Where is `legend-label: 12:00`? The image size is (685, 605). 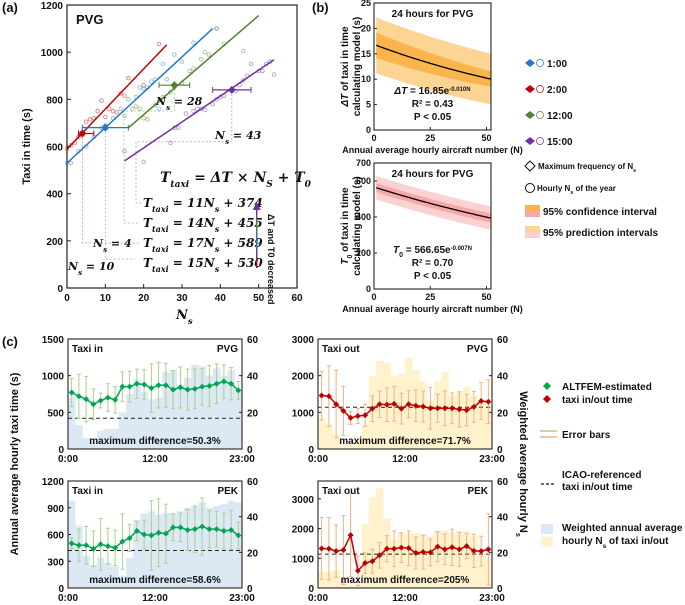 legend-label: 12:00 is located at coordinates (560, 116).